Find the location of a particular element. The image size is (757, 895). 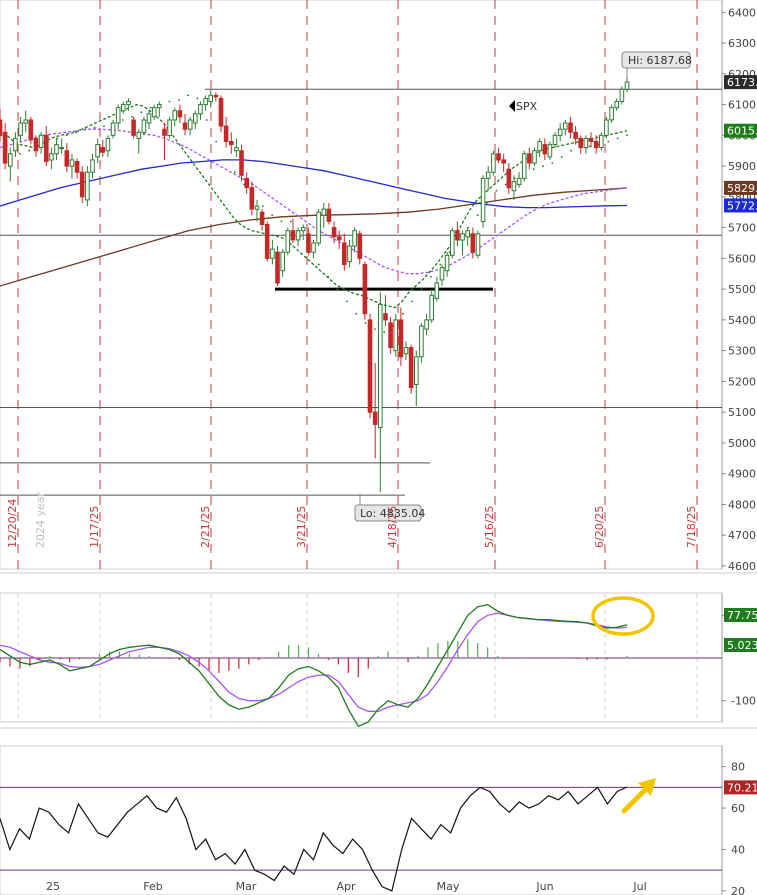

rsi-y-tick-label: 40 is located at coordinates (738, 849).